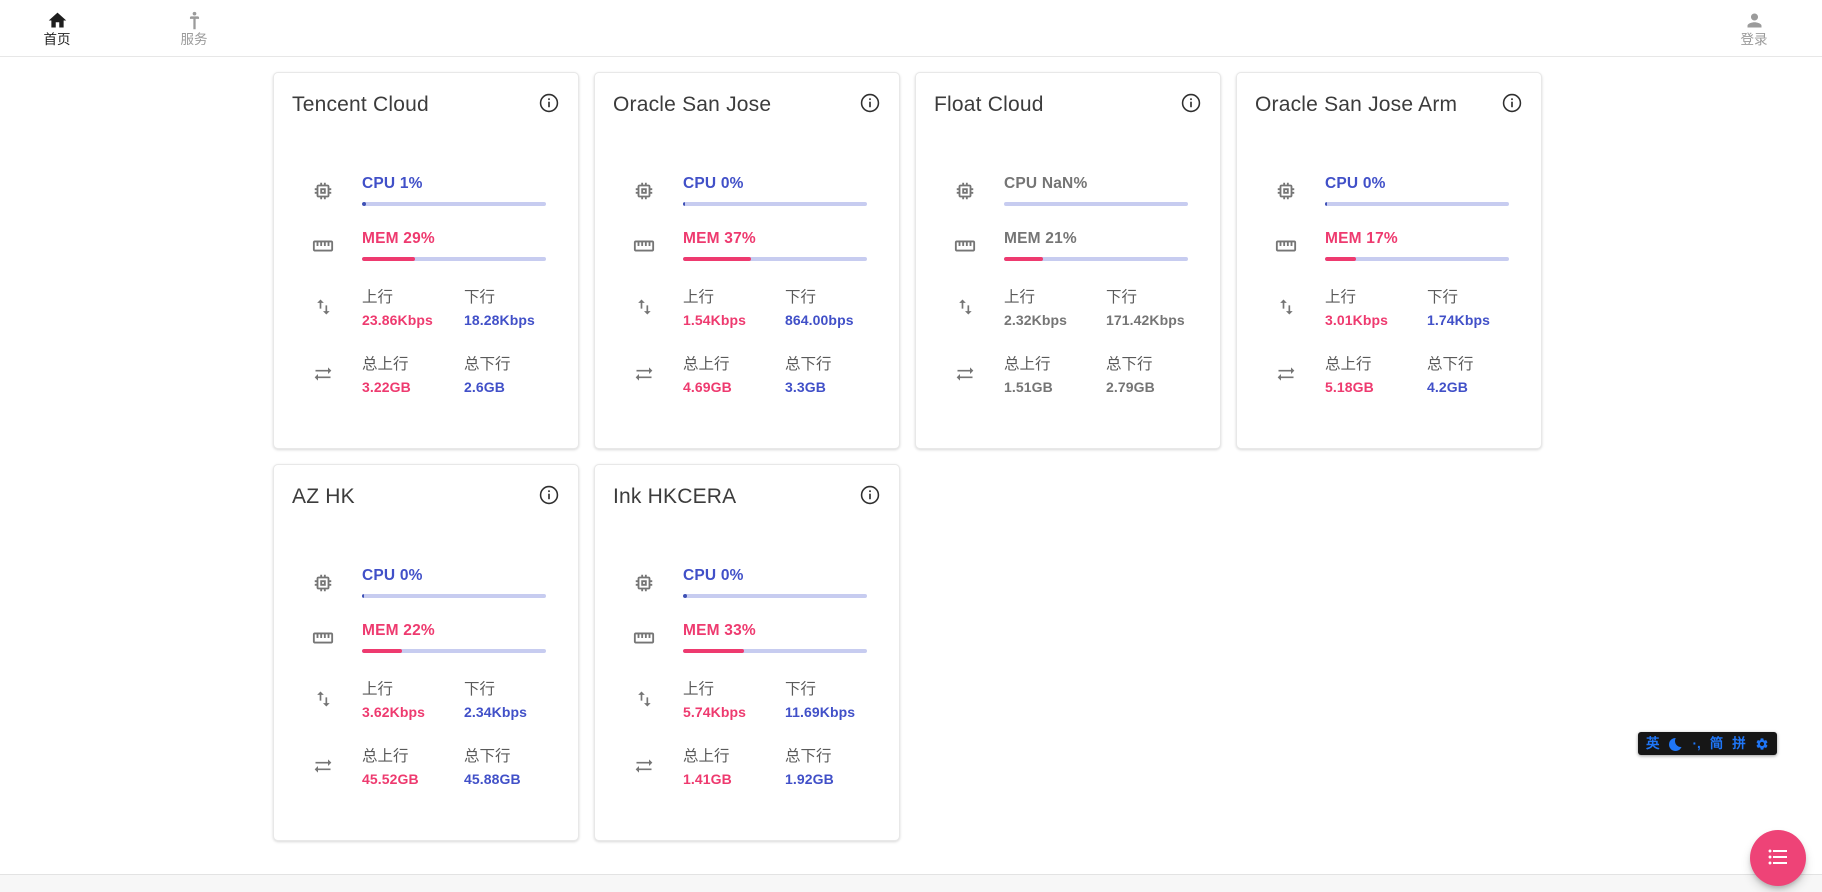 The image size is (1822, 892). Describe the element at coordinates (707, 387) in the screenshot. I see `total-upload-value: 4.69GB` at that location.